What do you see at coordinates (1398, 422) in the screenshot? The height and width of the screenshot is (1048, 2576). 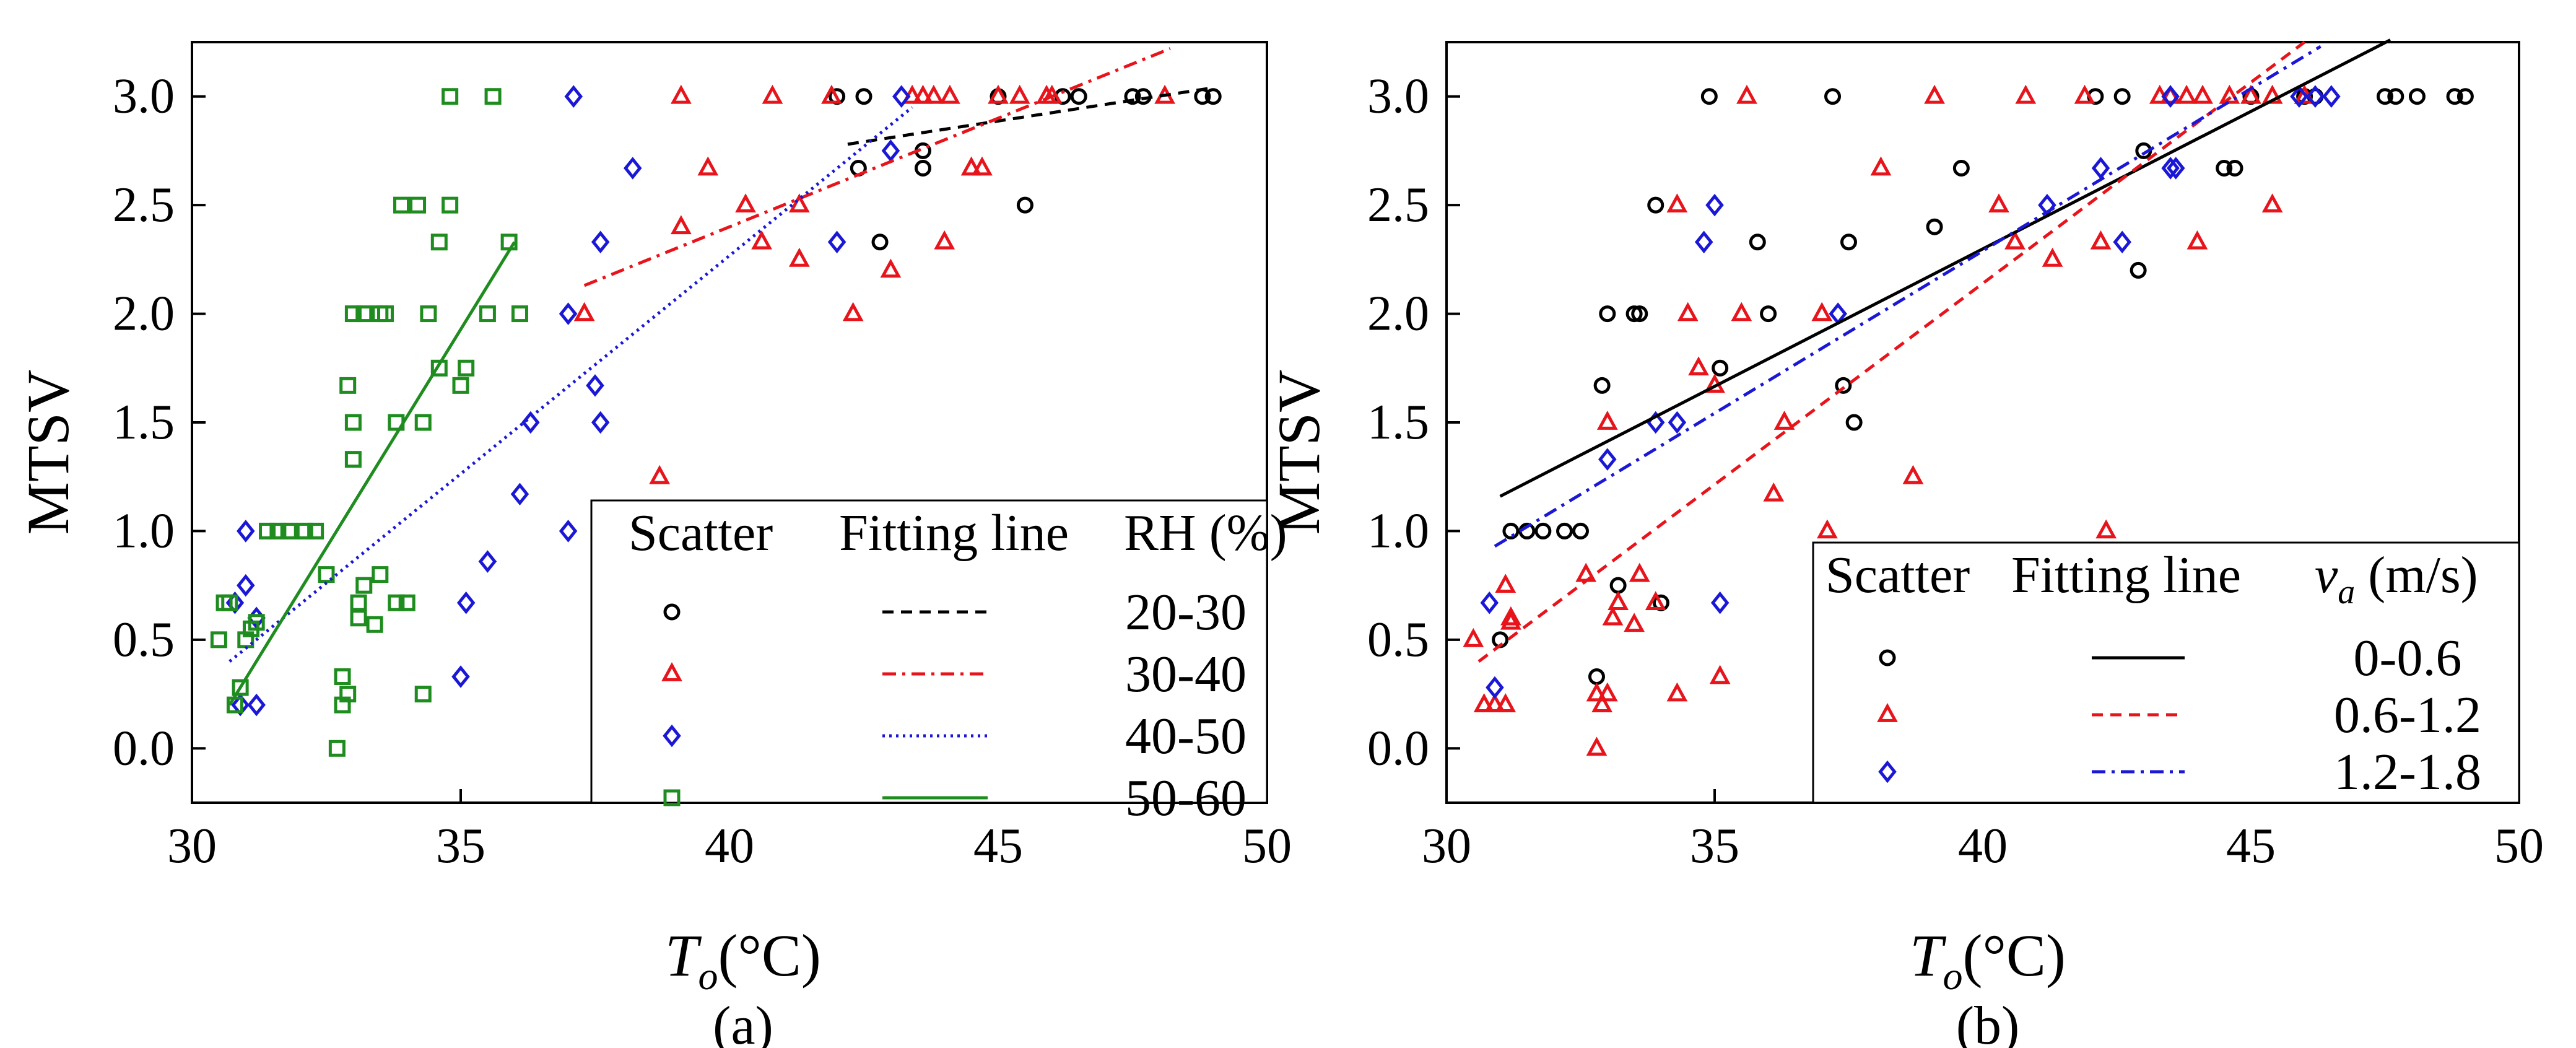 I see `chart-b-ytick-label: 1.5` at bounding box center [1398, 422].